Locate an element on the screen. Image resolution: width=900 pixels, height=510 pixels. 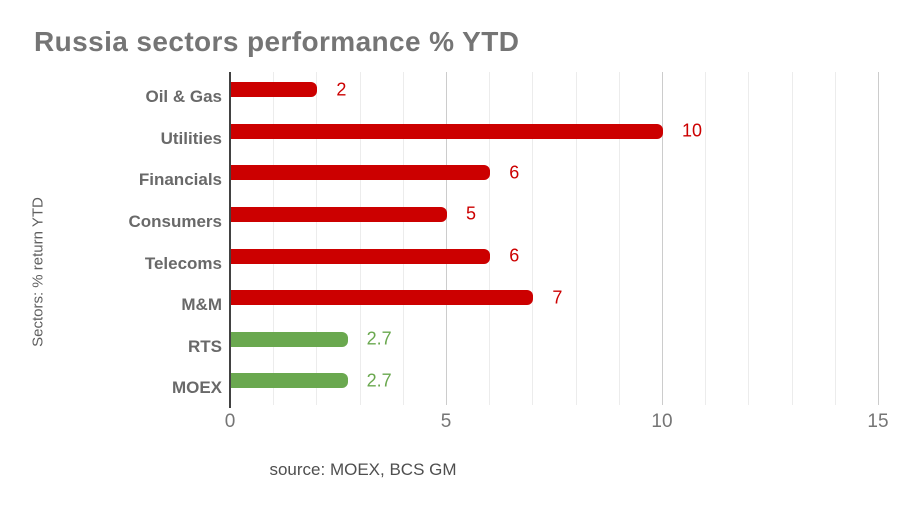
source-caption: source: MOEX, BCS GM is located at coordinates (363, 469).